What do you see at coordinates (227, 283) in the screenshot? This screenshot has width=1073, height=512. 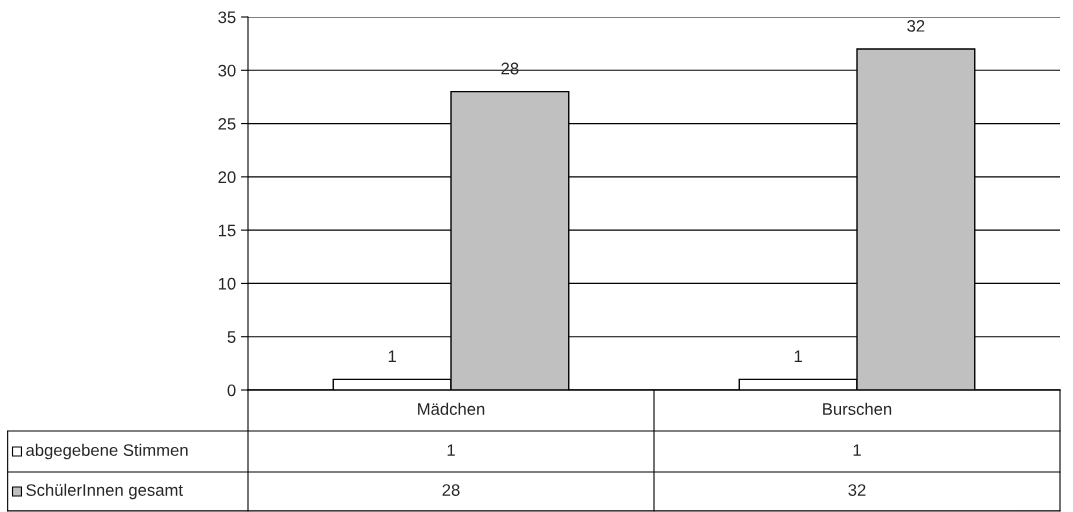 I see `y-tick-label: 10` at bounding box center [227, 283].